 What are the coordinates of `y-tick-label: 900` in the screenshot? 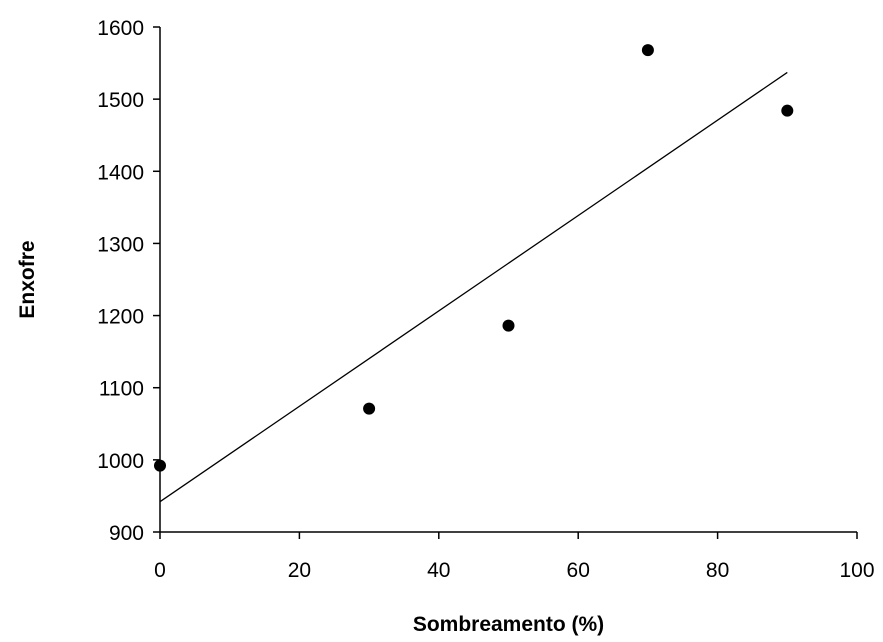 It's located at (126, 533).